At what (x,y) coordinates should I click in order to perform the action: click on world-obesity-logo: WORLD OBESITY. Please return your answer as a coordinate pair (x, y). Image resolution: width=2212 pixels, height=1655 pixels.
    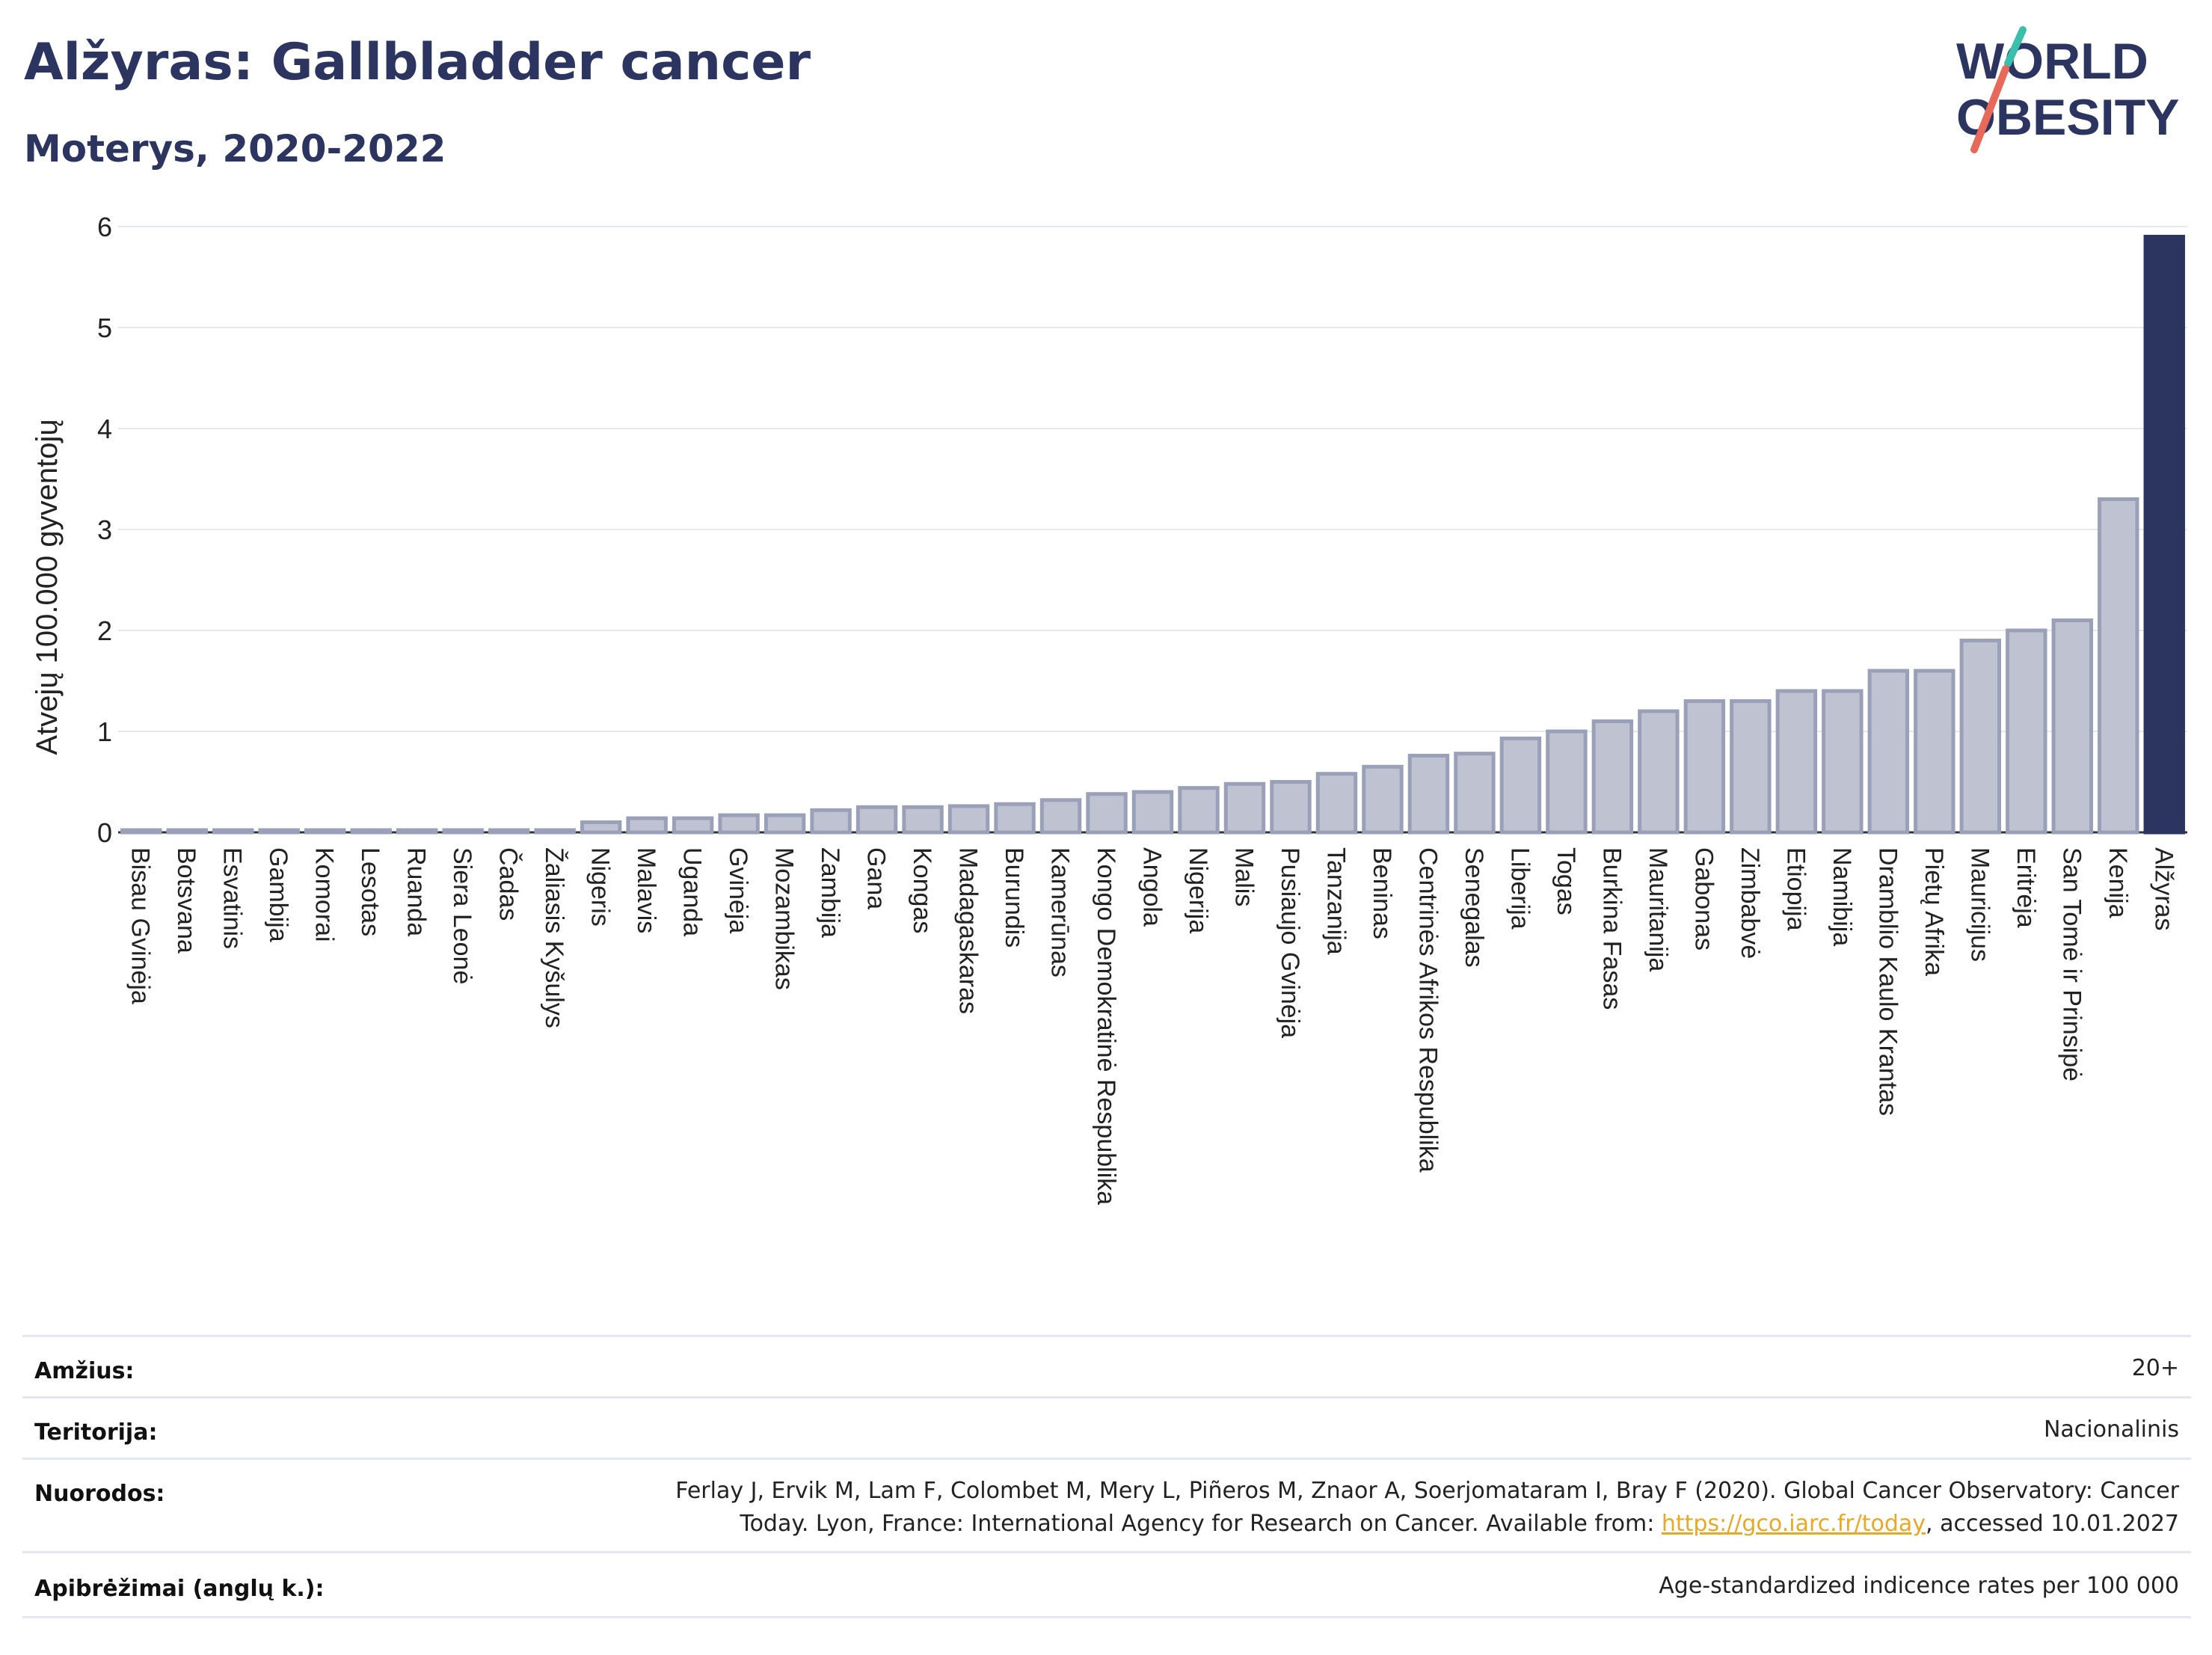
    Looking at the image, I should click on (2068, 89).